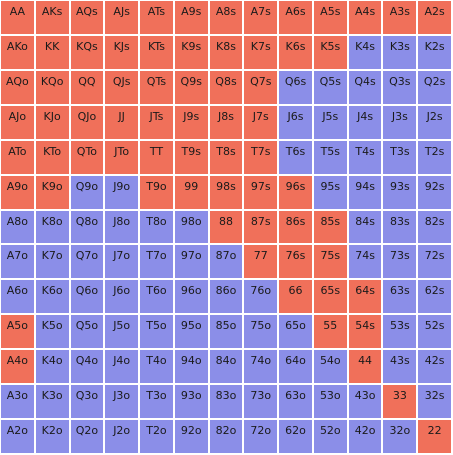  I want to click on hand-cell: 92s, so click(434, 192).